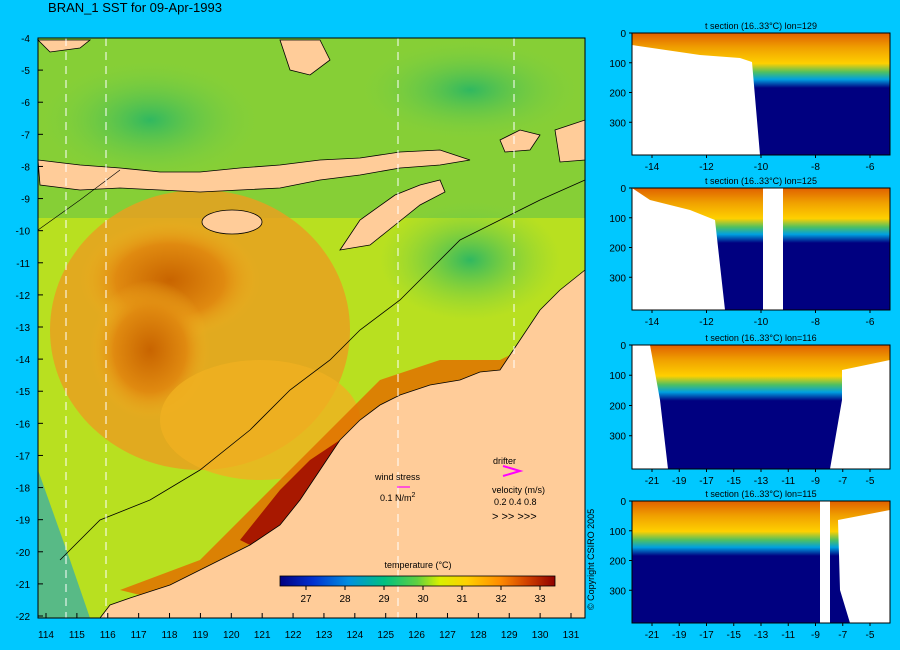 The image size is (900, 650). What do you see at coordinates (262, 635) in the screenshot?
I see `lon-tick-label: 121` at bounding box center [262, 635].